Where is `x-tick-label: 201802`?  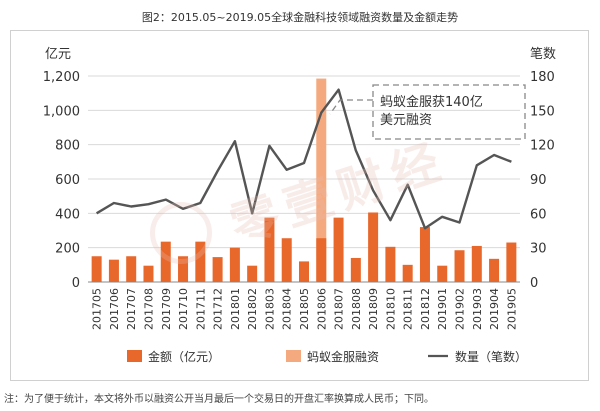
x-tick-label: 201802 is located at coordinates (252, 309).